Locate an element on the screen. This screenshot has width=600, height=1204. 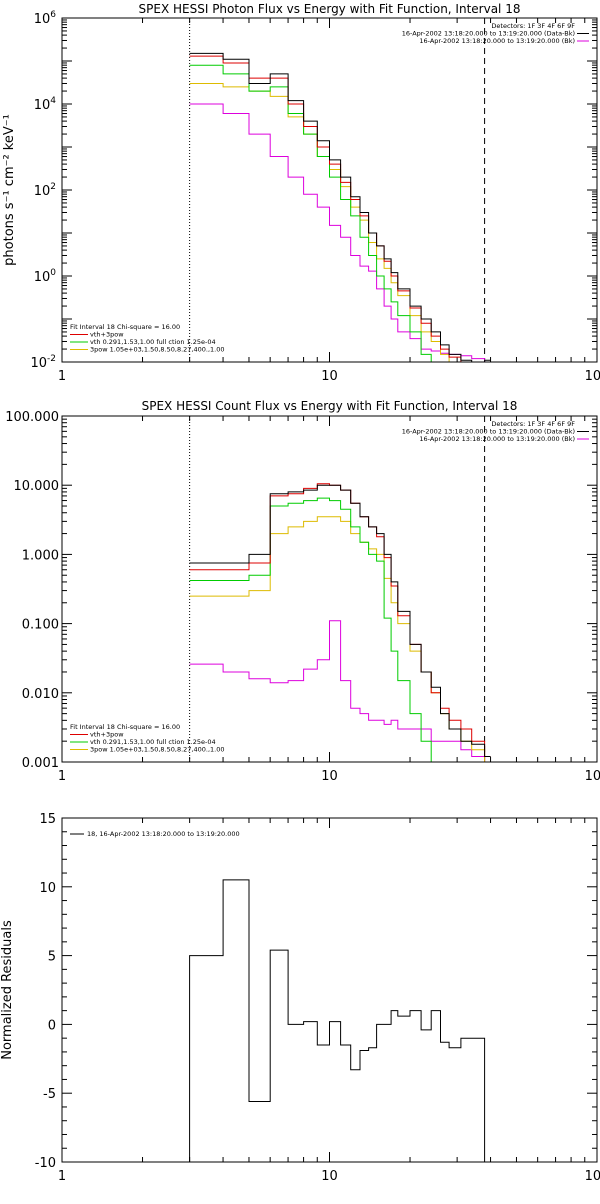
y-tick-label: 10 is located at coordinates (47, 888).